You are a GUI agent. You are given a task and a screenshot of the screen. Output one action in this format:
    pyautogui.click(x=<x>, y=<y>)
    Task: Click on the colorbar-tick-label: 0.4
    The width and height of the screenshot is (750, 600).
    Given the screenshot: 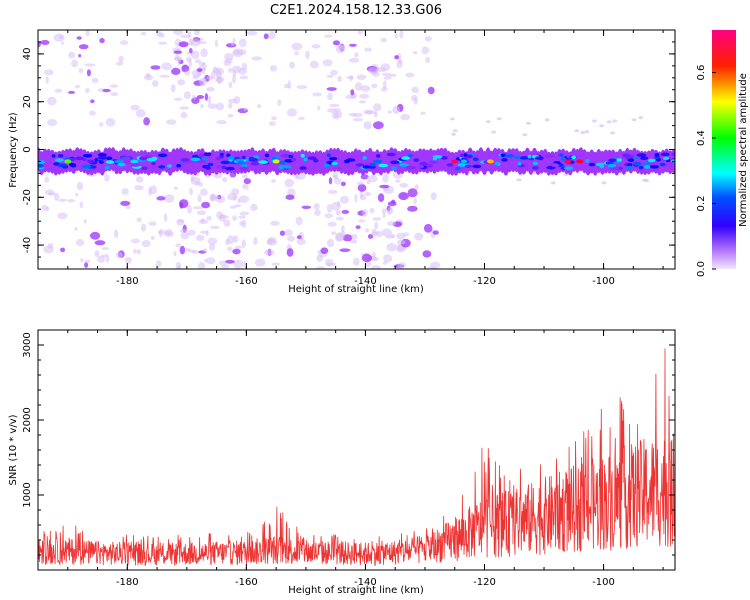 What is the action you would take?
    pyautogui.click(x=701, y=138)
    